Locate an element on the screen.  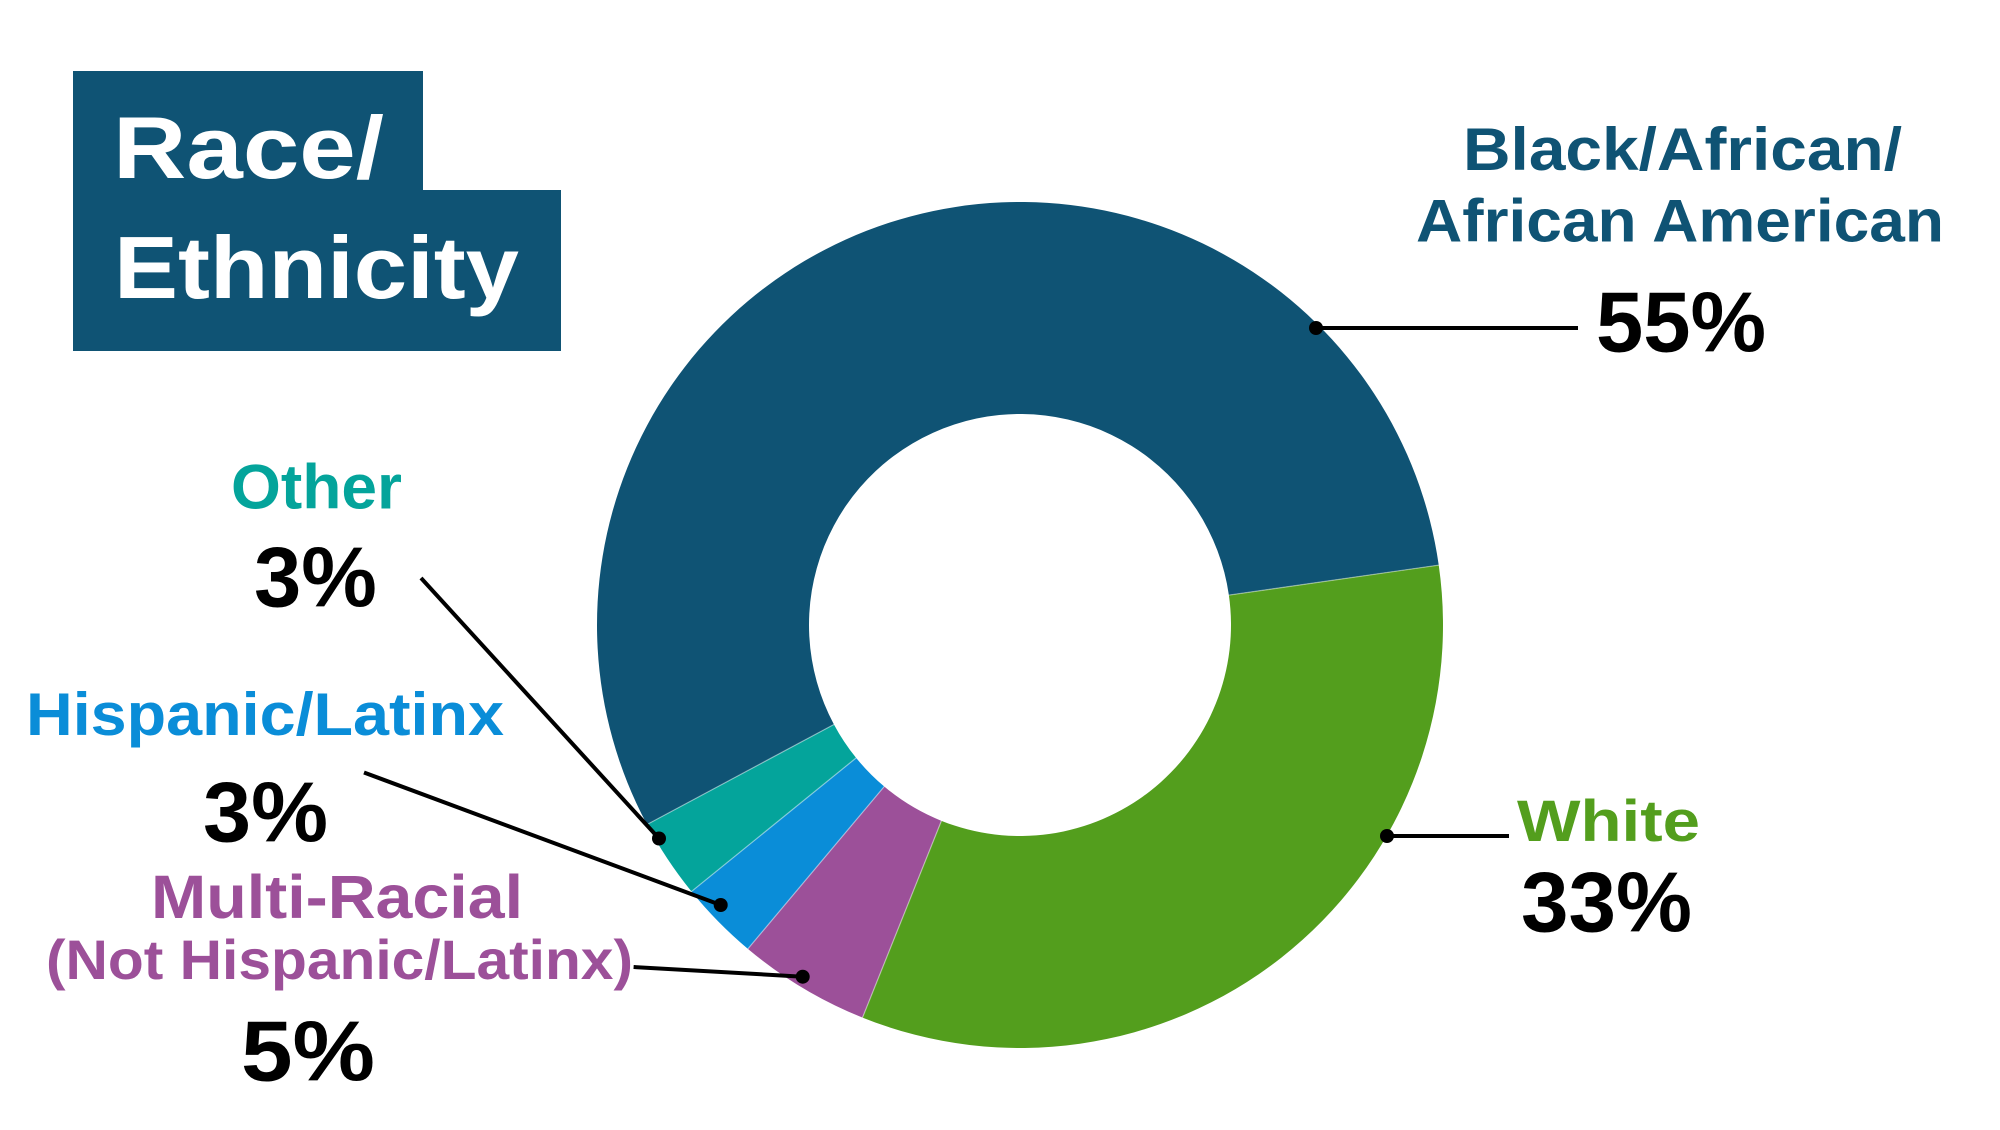
svg-text: 5% is located at coordinates (308, 1052).